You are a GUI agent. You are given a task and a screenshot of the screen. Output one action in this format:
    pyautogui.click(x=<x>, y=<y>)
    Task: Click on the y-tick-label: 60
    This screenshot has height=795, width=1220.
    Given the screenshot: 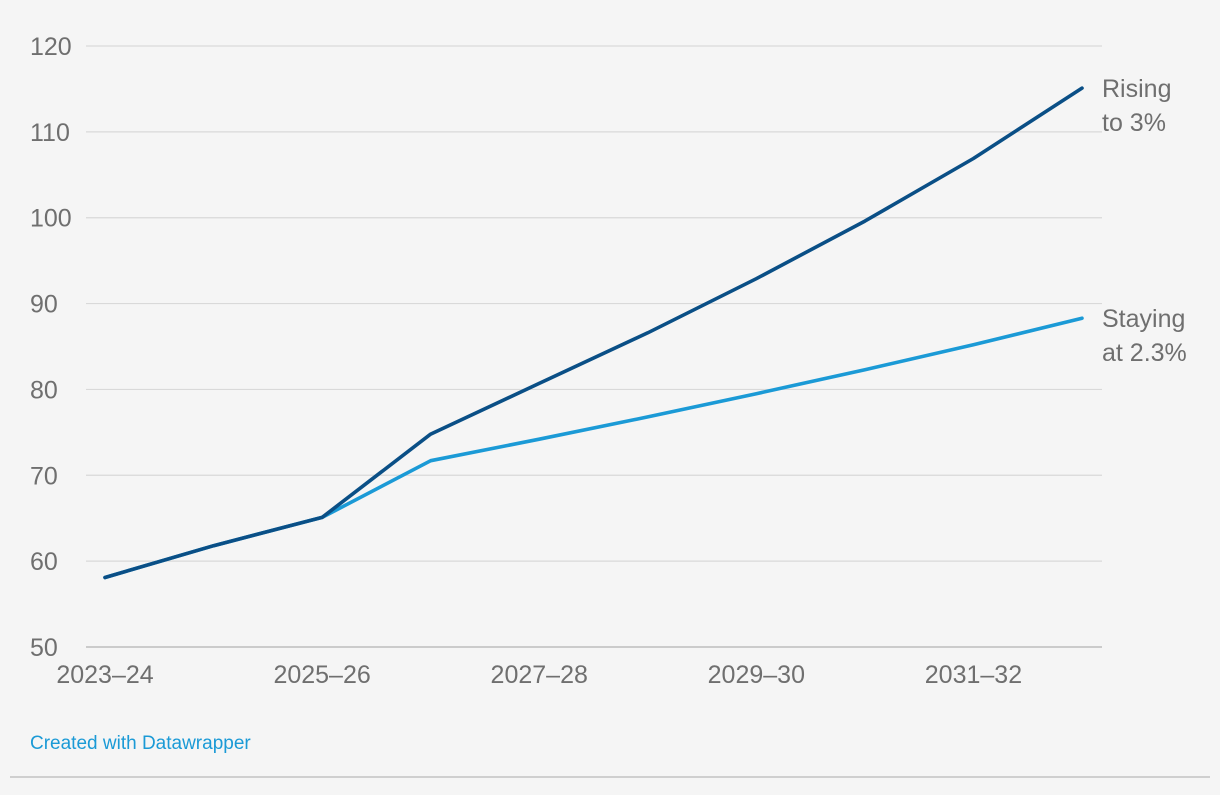 What is the action you would take?
    pyautogui.click(x=44, y=562)
    